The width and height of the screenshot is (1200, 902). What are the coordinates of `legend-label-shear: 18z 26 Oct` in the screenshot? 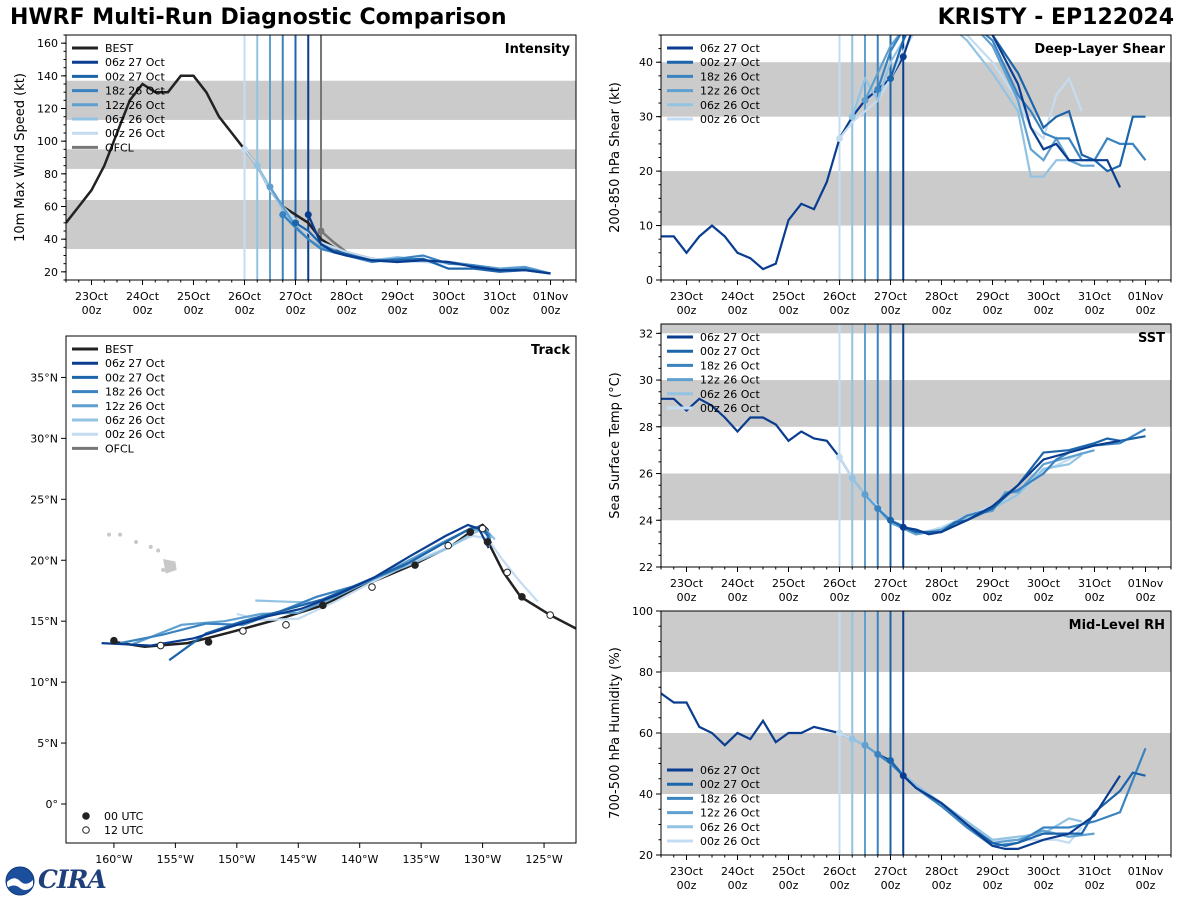 It's located at (730, 76).